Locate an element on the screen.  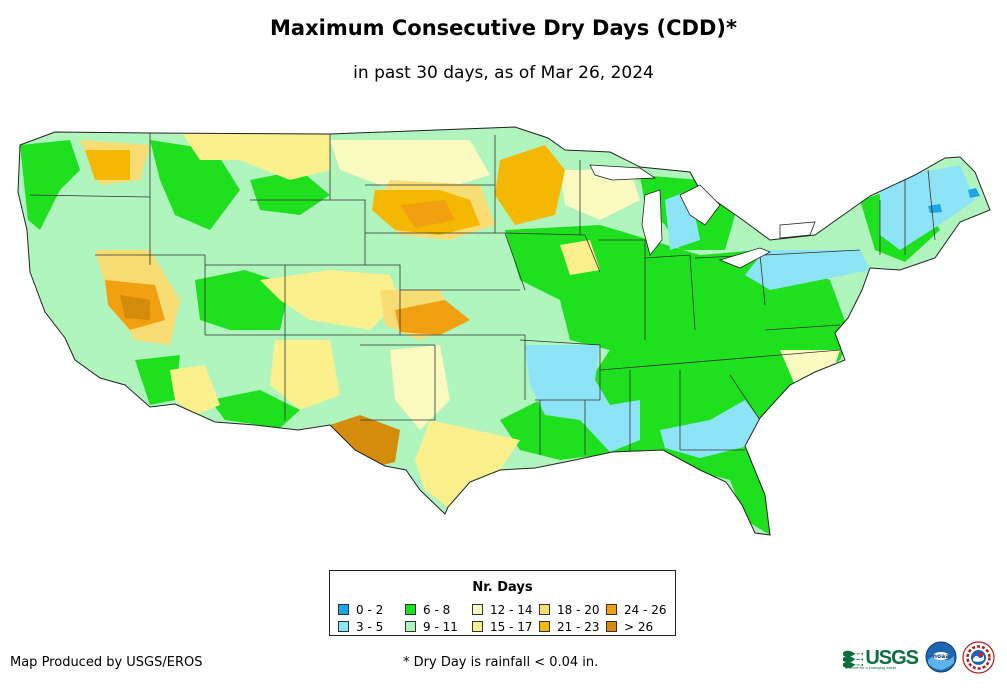
legend-item: 6 - 8 is located at coordinates (438, 609).